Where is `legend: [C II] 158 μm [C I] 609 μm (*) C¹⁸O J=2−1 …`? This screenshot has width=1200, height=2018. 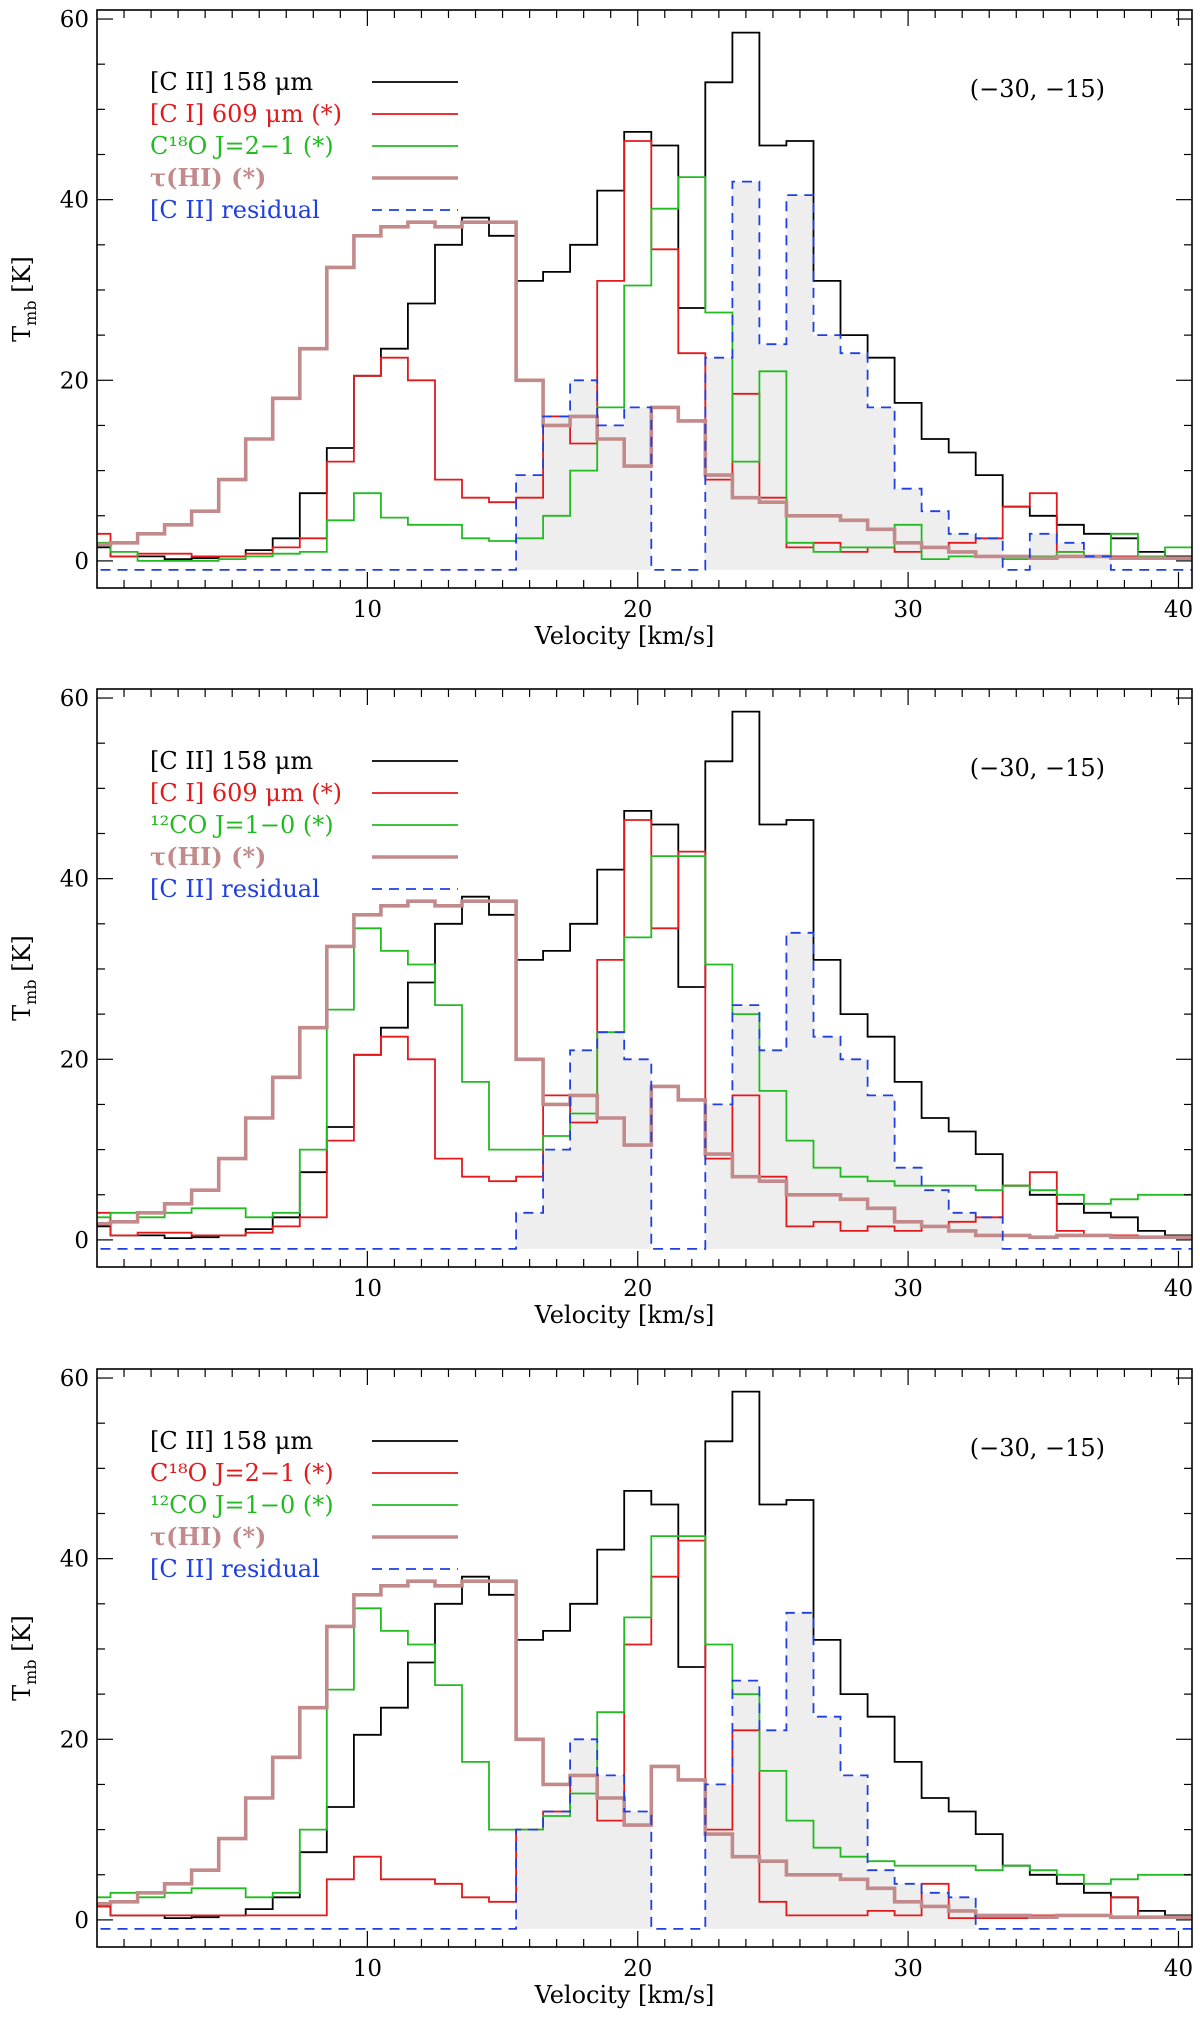
legend: [C II] 158 μm [C I] 609 μm (*) C¹⁸O J=2−1 … is located at coordinates (304, 146).